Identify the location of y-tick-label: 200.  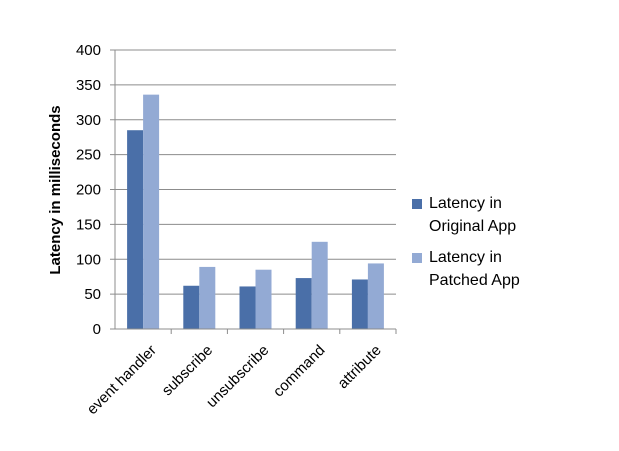
(88, 190).